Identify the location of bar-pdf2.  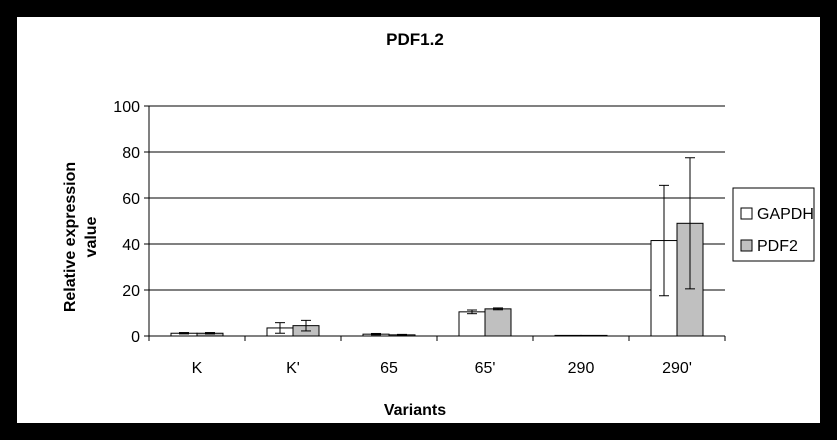
(498, 322).